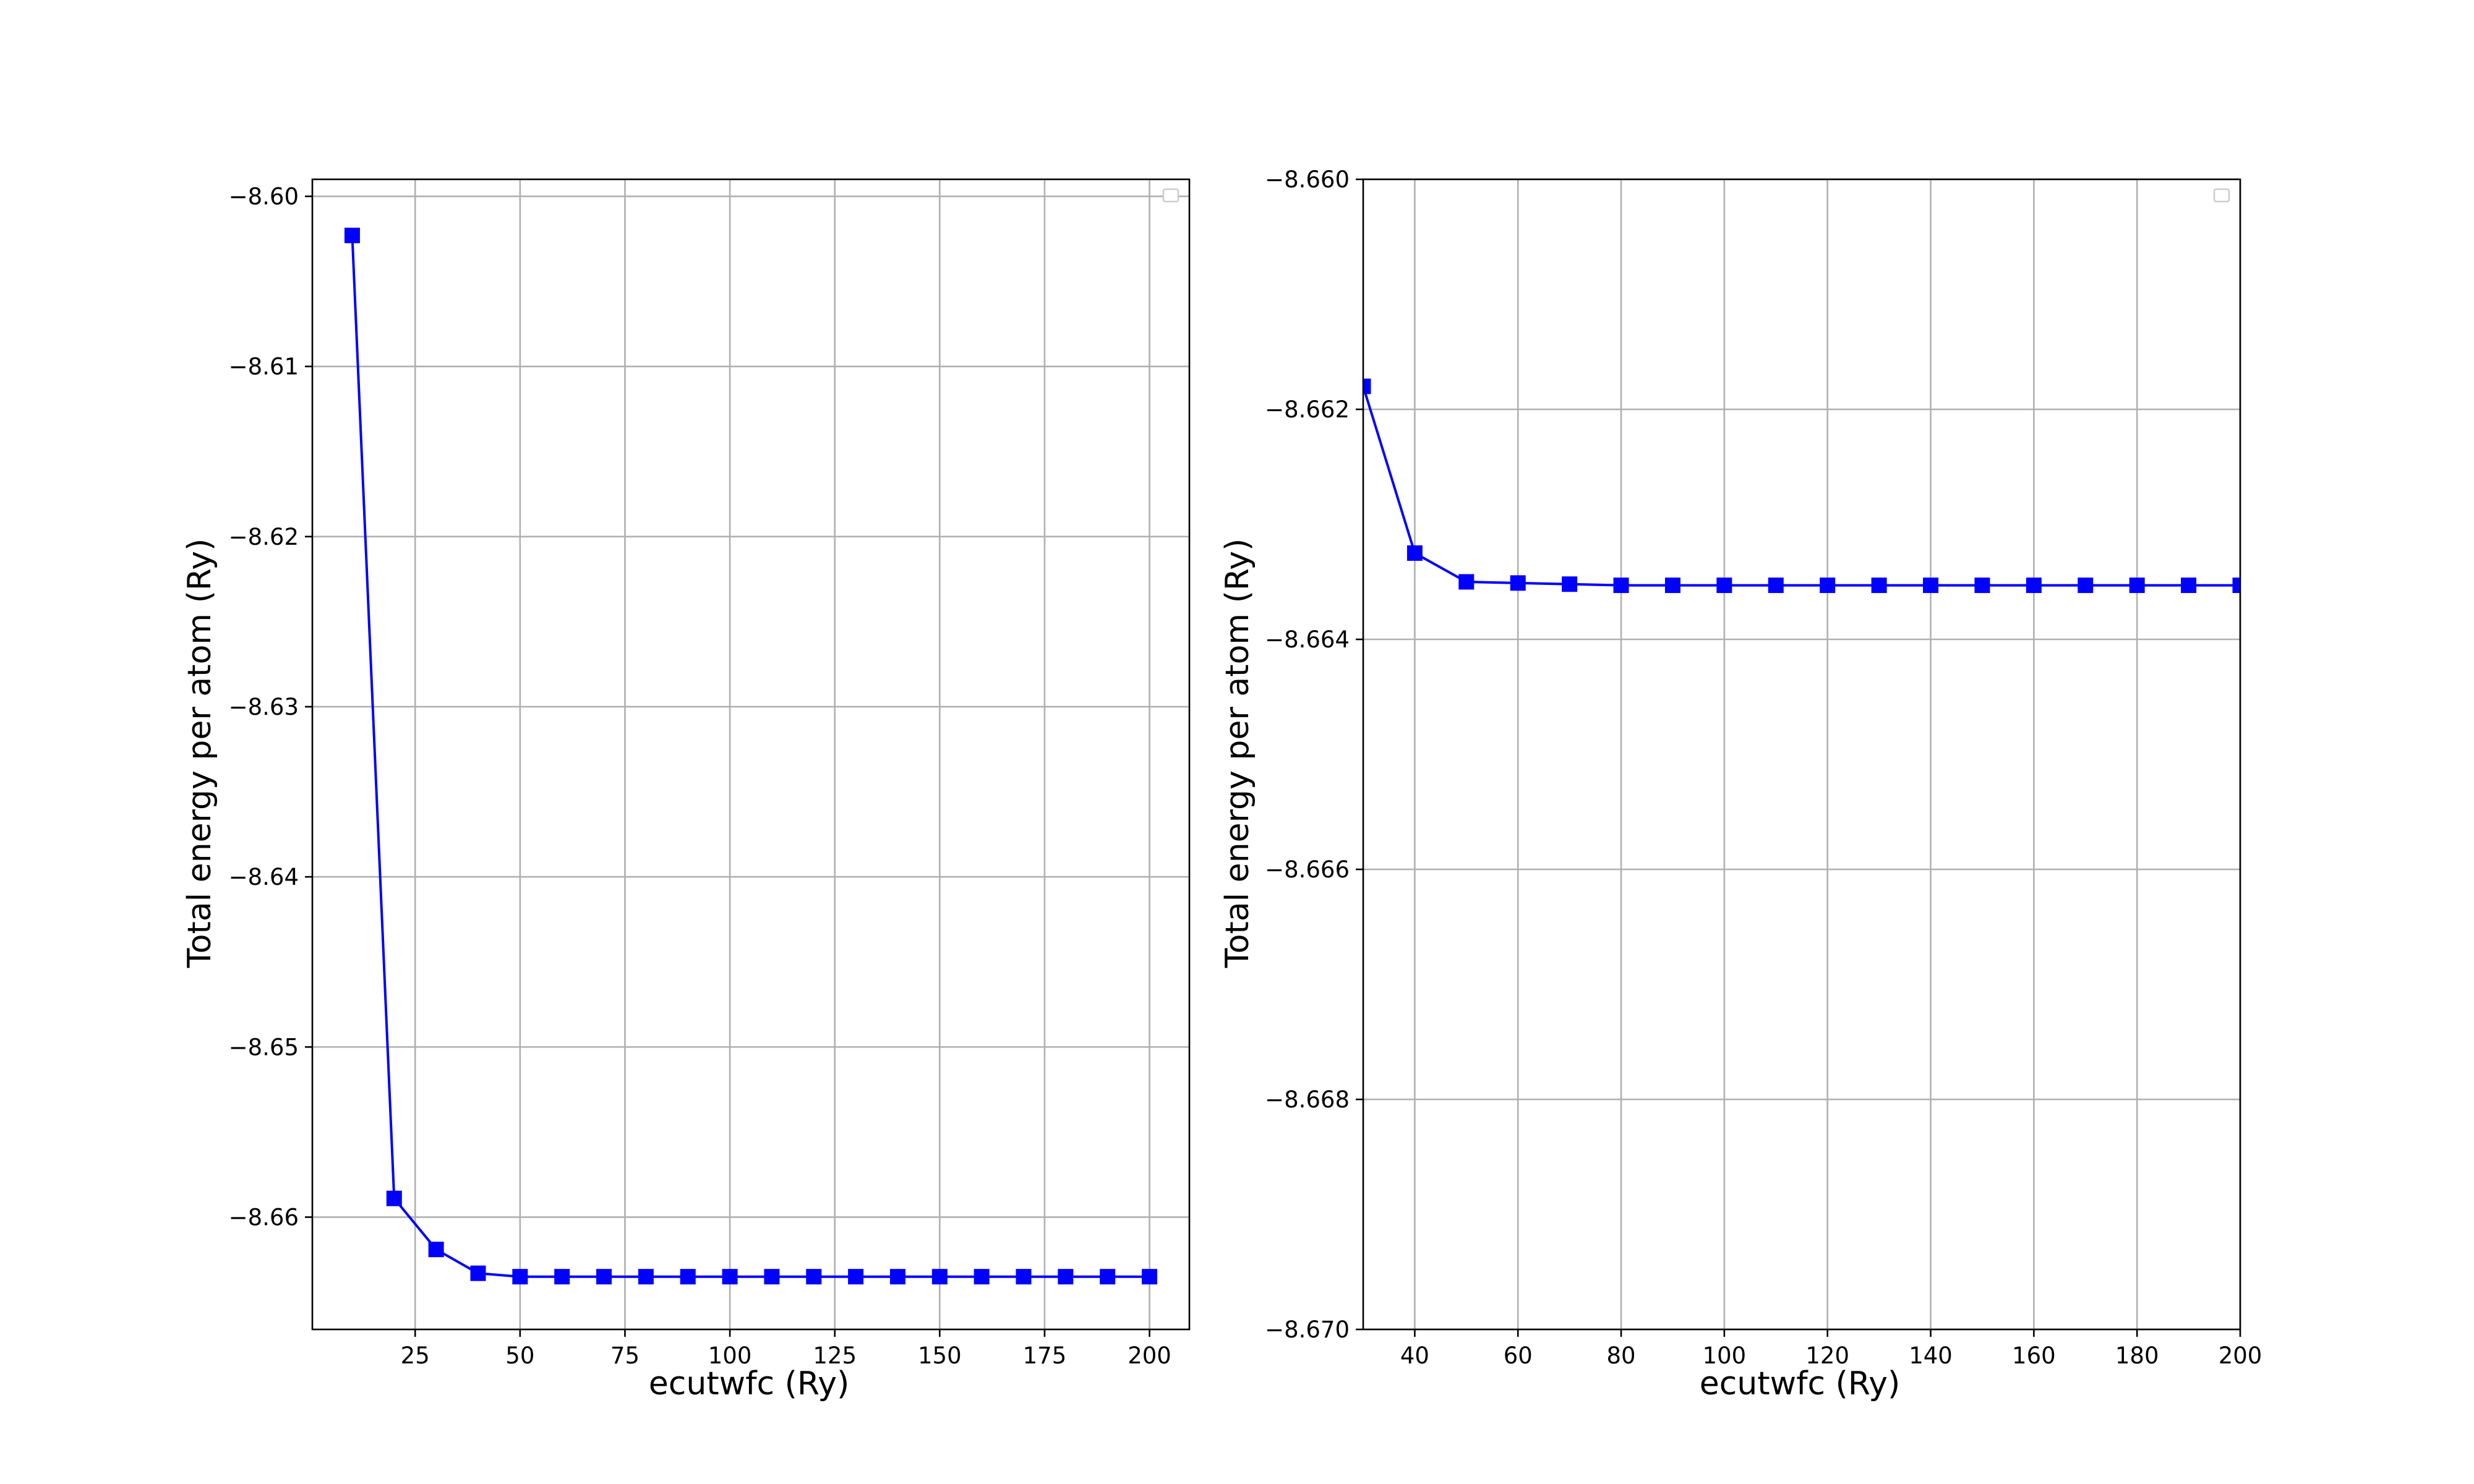  What do you see at coordinates (1045, 1355) in the screenshot?
I see `left-chart-xtick-label: 175` at bounding box center [1045, 1355].